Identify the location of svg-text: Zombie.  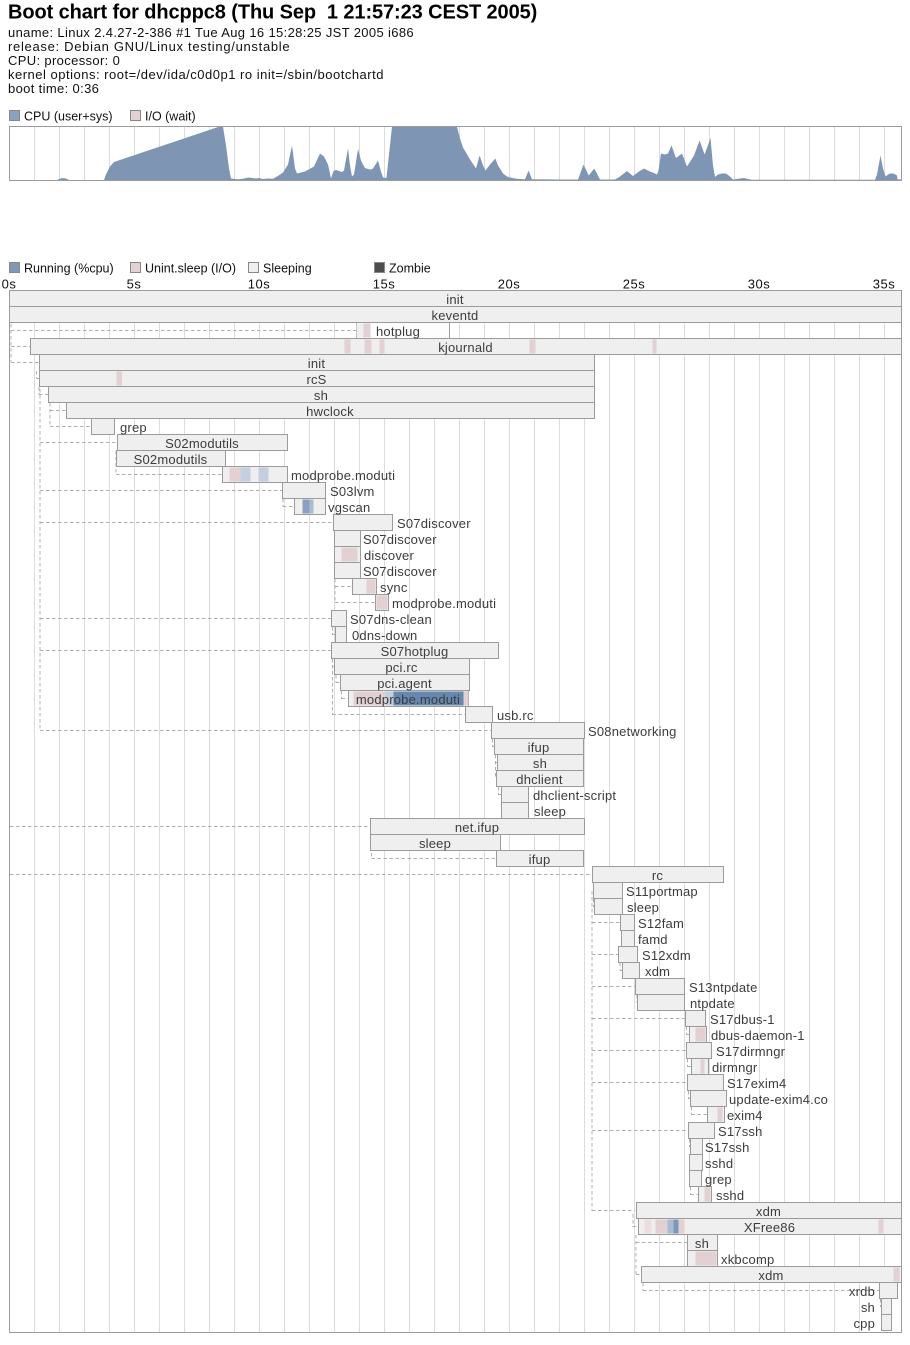
(410, 269).